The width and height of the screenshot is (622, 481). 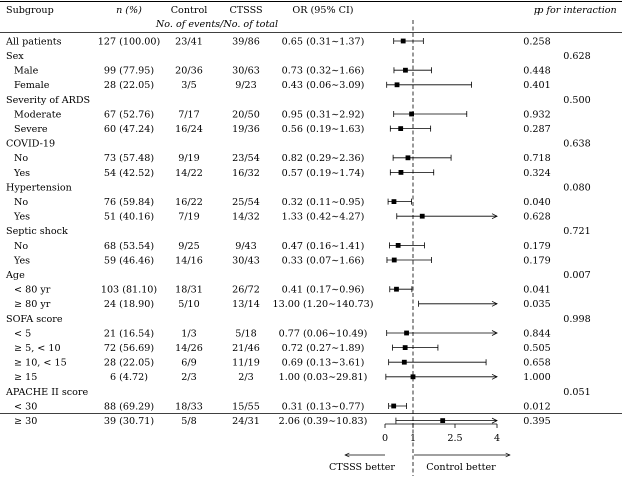 I want to click on row-p: 0.258, so click(x=536, y=41).